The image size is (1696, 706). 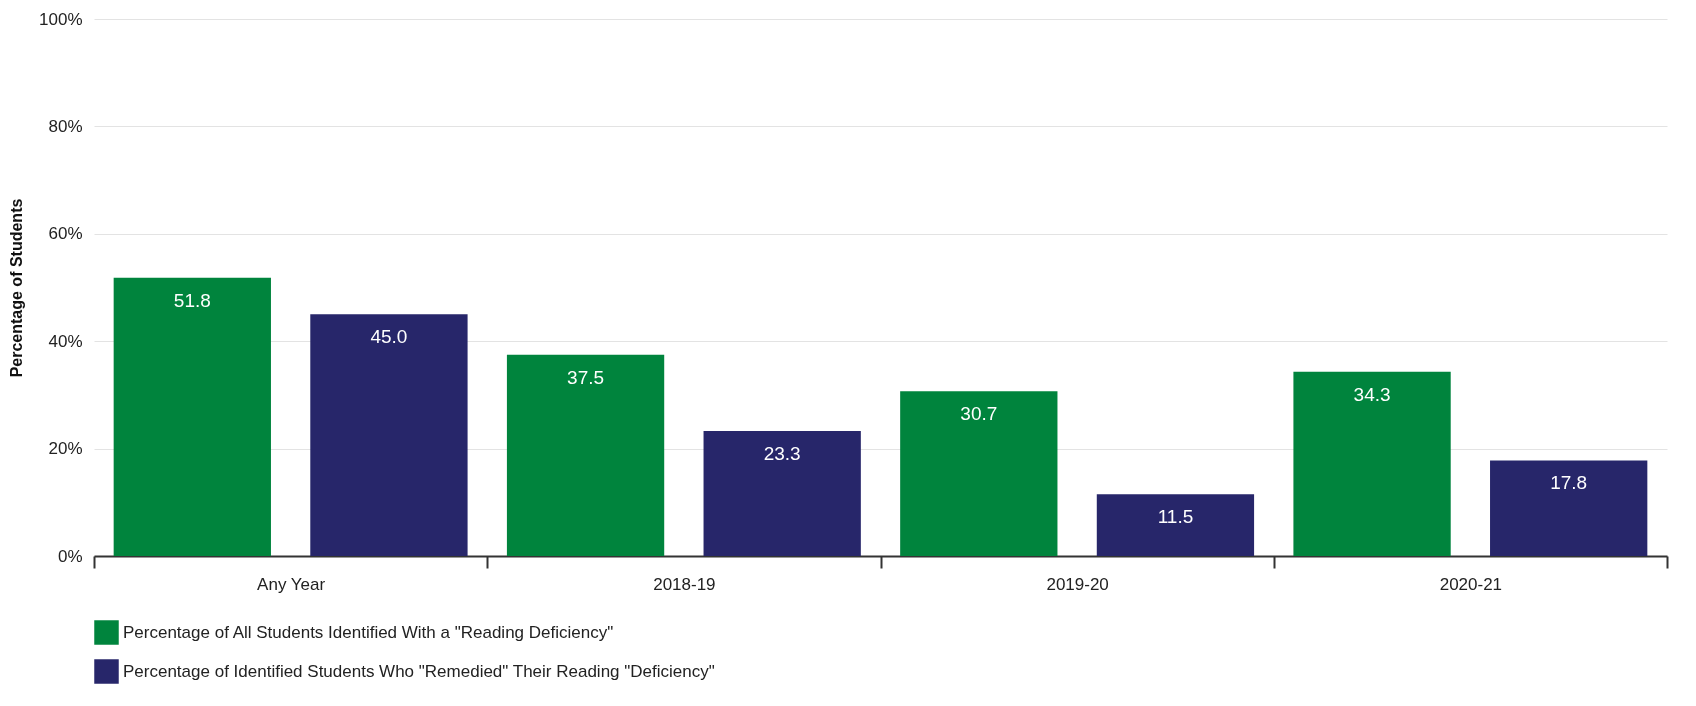 I want to click on y-tick-label: 80%, so click(x=65, y=126).